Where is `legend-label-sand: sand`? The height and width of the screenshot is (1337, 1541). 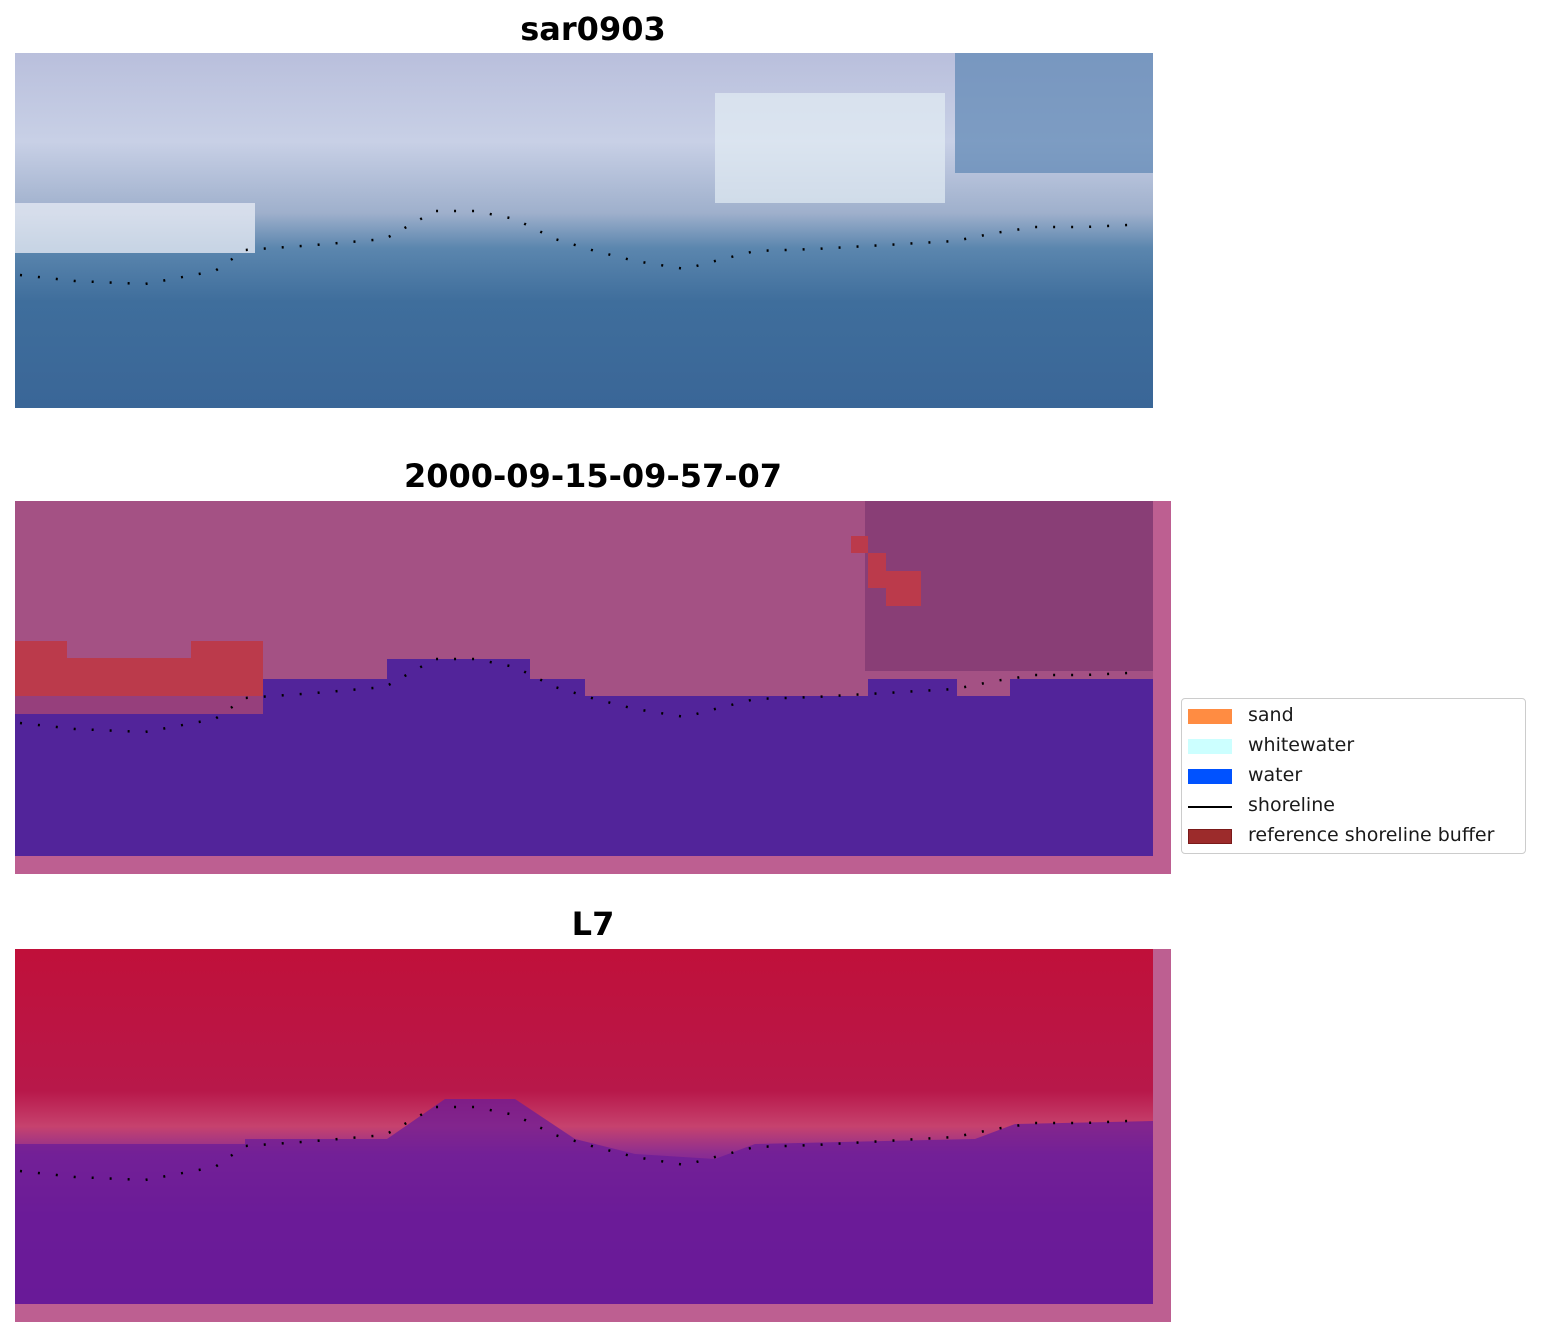
legend-label-sand: sand is located at coordinates (1271, 715).